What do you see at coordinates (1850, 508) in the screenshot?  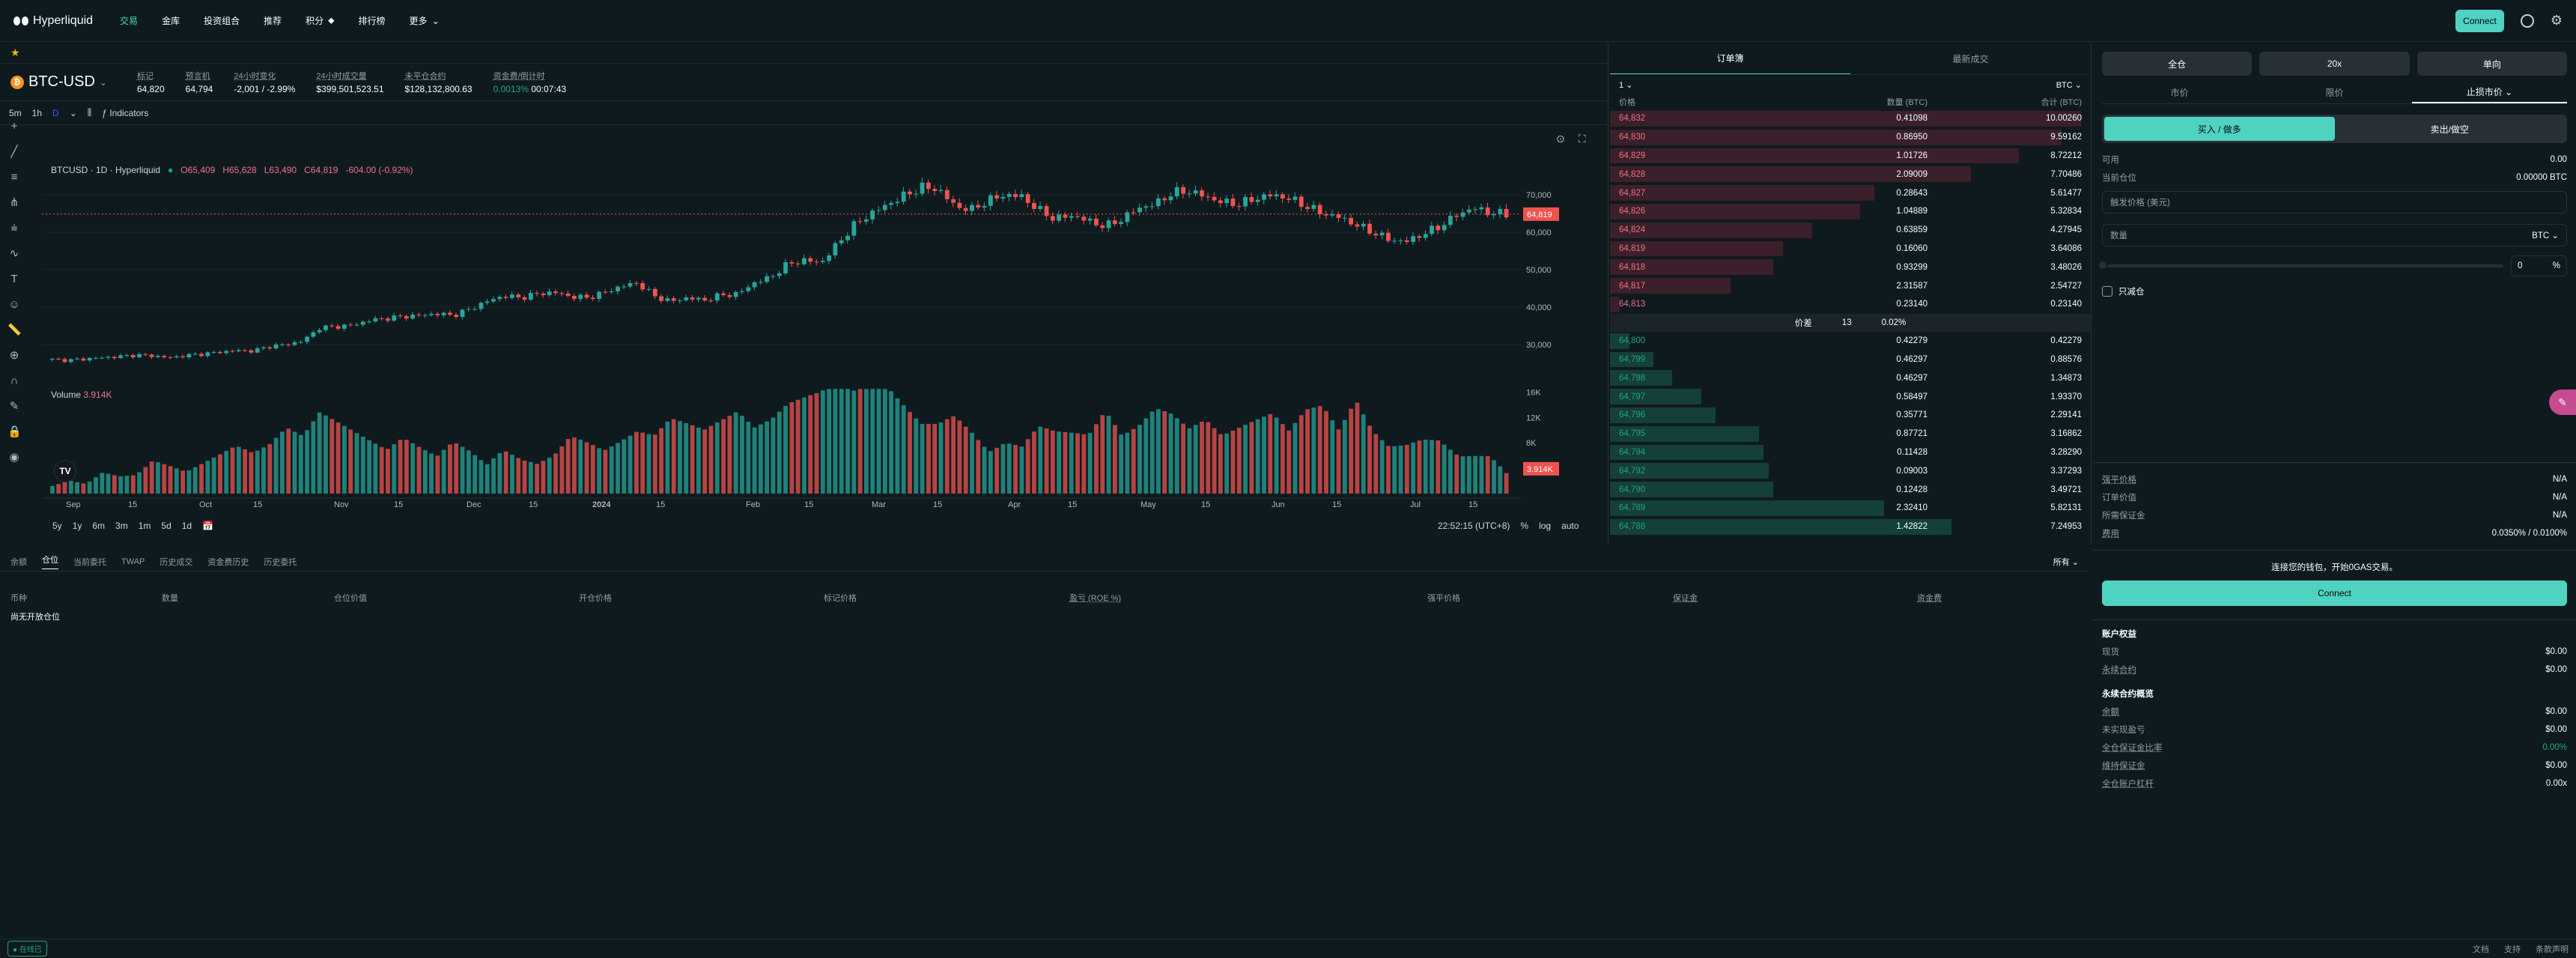 I see `bid-row: 64,789 2.32410 5.82131` at bounding box center [1850, 508].